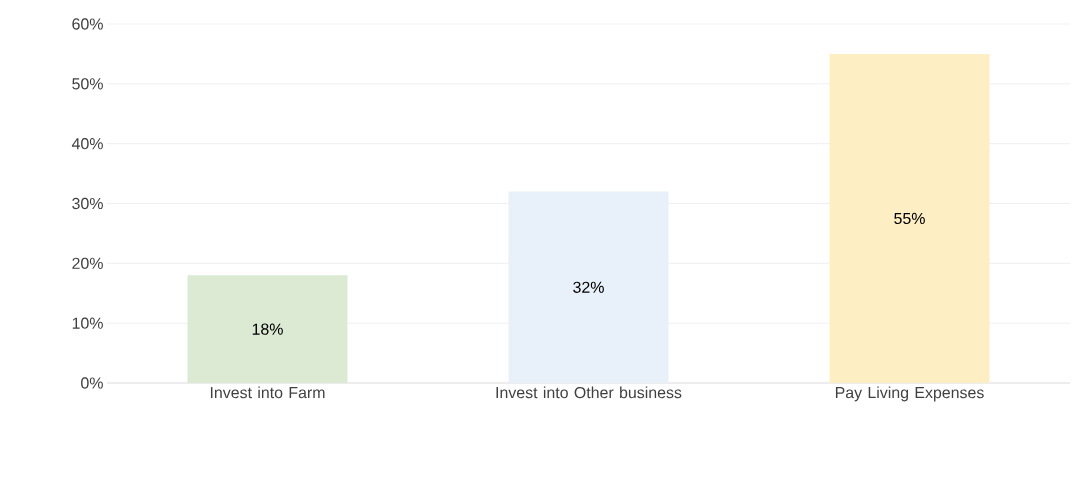 The image size is (1086, 478). I want to click on y-tick-label: 10%, so click(87, 323).